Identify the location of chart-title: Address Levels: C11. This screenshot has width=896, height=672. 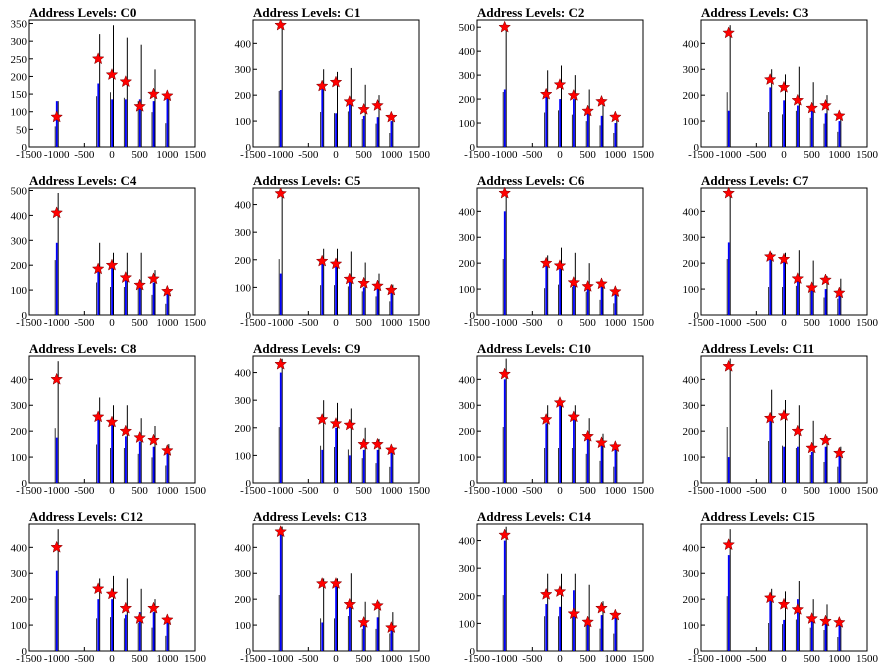
(757, 348).